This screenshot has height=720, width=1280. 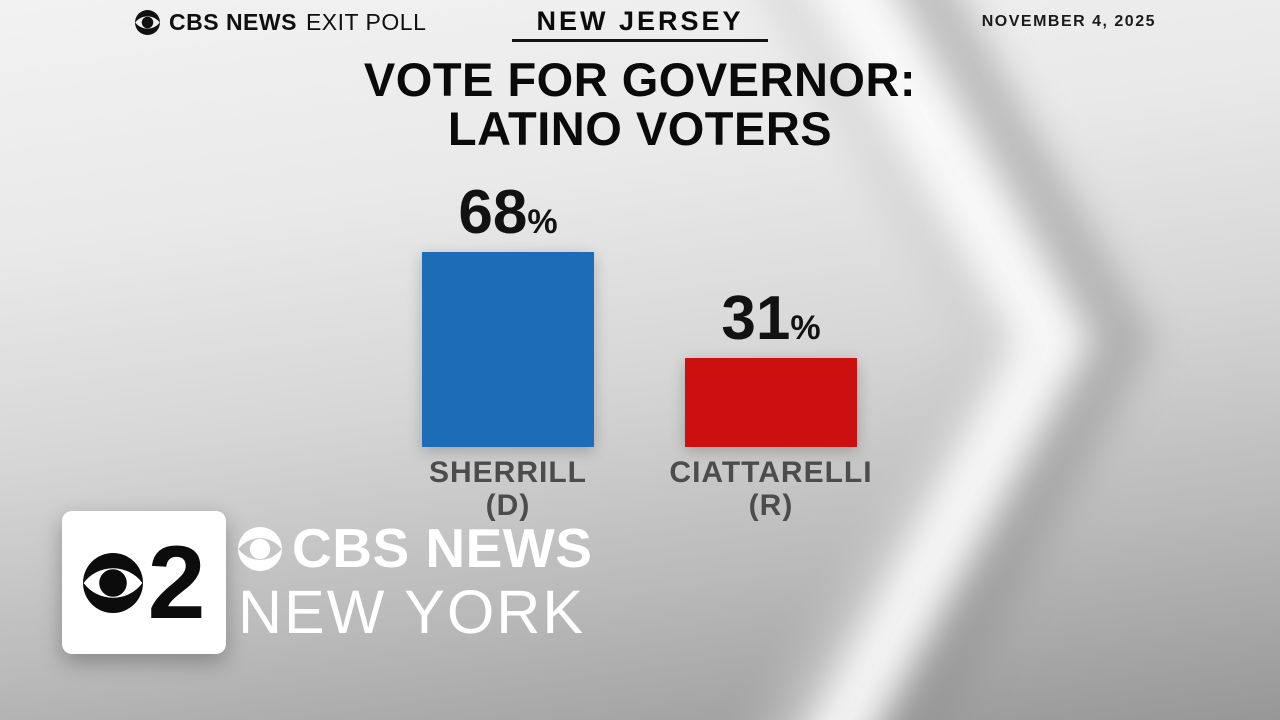 I want to click on channel-number: 2, so click(x=176, y=582).